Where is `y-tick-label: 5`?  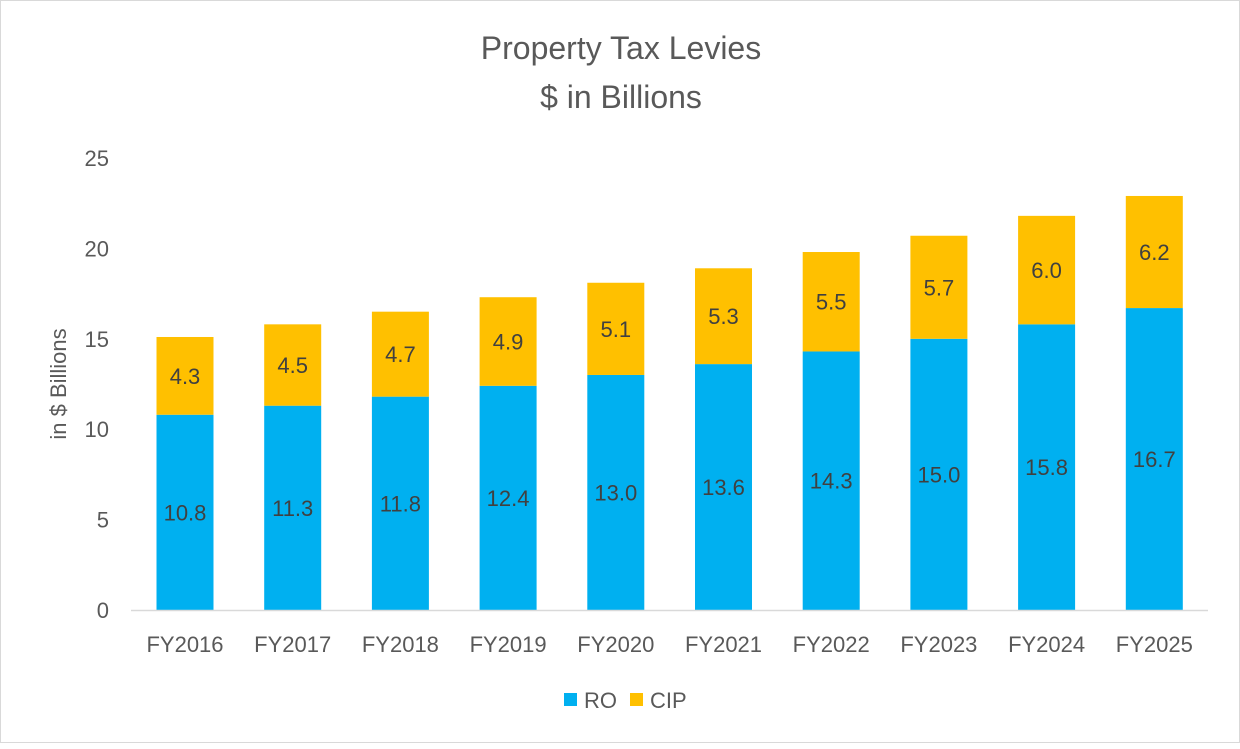 y-tick-label: 5 is located at coordinates (103, 520).